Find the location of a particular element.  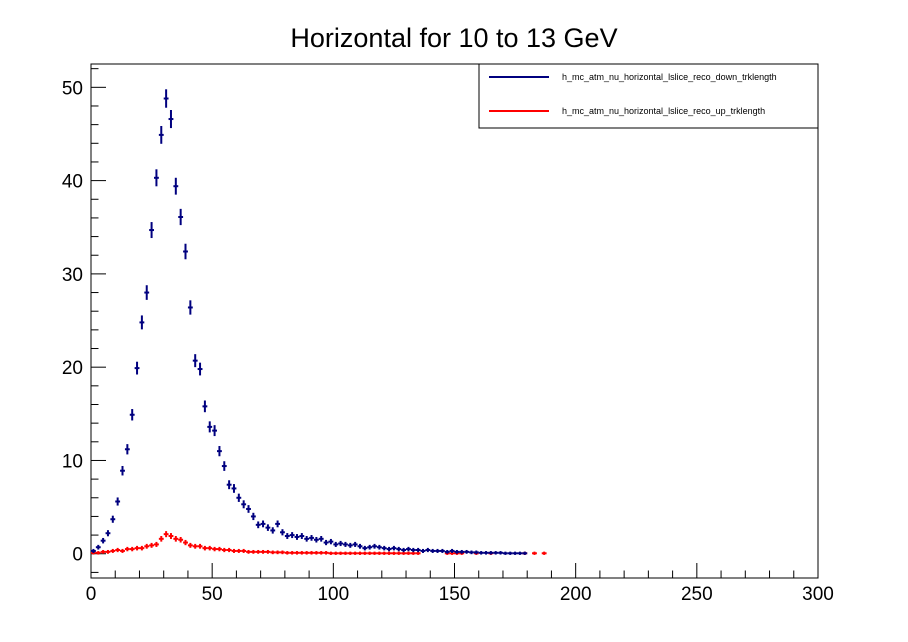

y-tick-label: 20 is located at coordinates (72, 368).